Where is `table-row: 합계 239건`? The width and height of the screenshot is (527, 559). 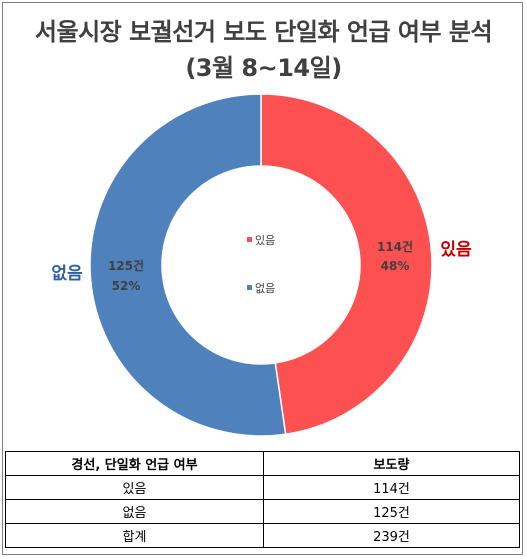
table-row: 합계 239건 is located at coordinates (262, 535).